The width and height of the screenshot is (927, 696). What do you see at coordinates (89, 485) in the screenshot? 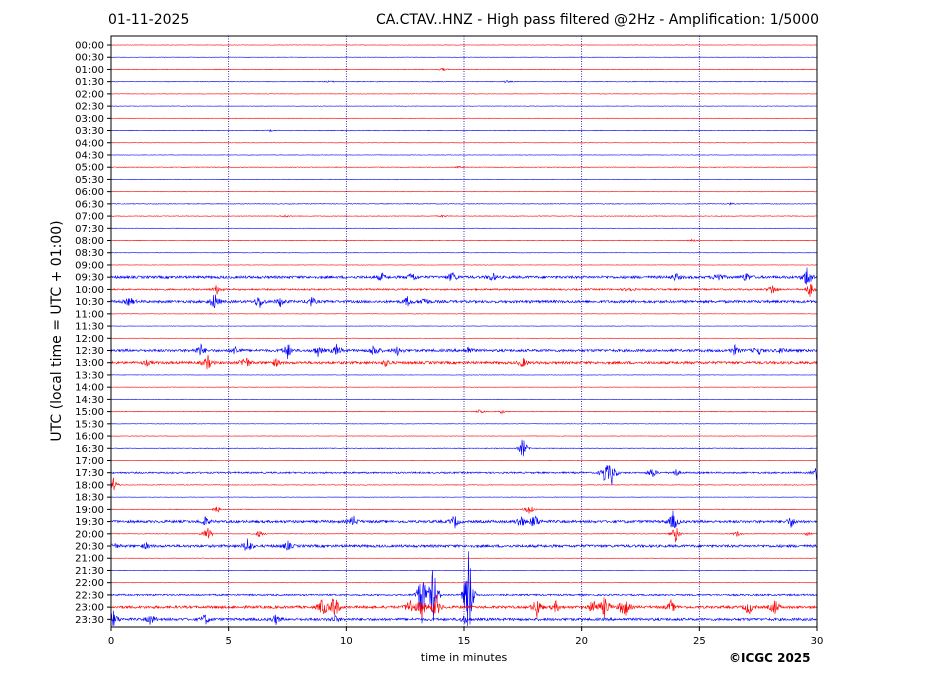
I see `y-tick-label: 18:00` at bounding box center [89, 485].